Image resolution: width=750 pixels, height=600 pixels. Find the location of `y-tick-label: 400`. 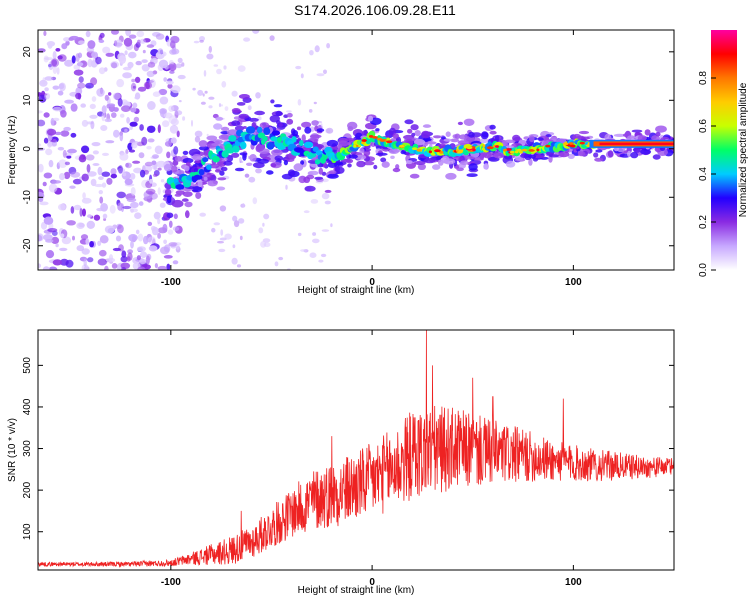

y-tick-label: 400 is located at coordinates (27, 406).